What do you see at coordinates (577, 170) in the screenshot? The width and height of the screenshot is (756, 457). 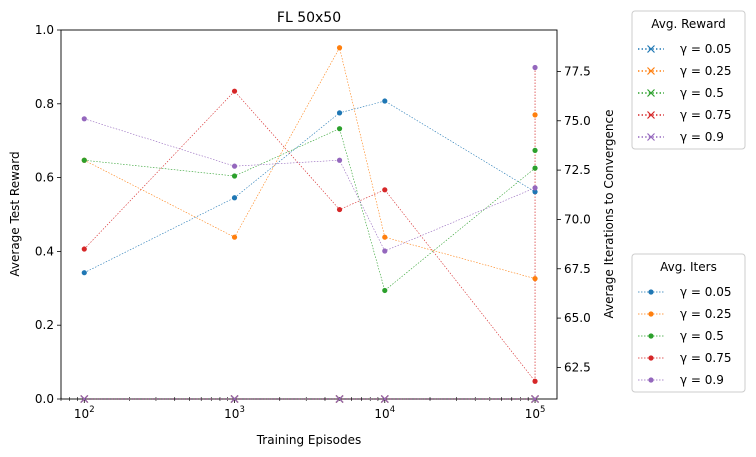 I see `right-y-tick-label: 72.5` at bounding box center [577, 170].